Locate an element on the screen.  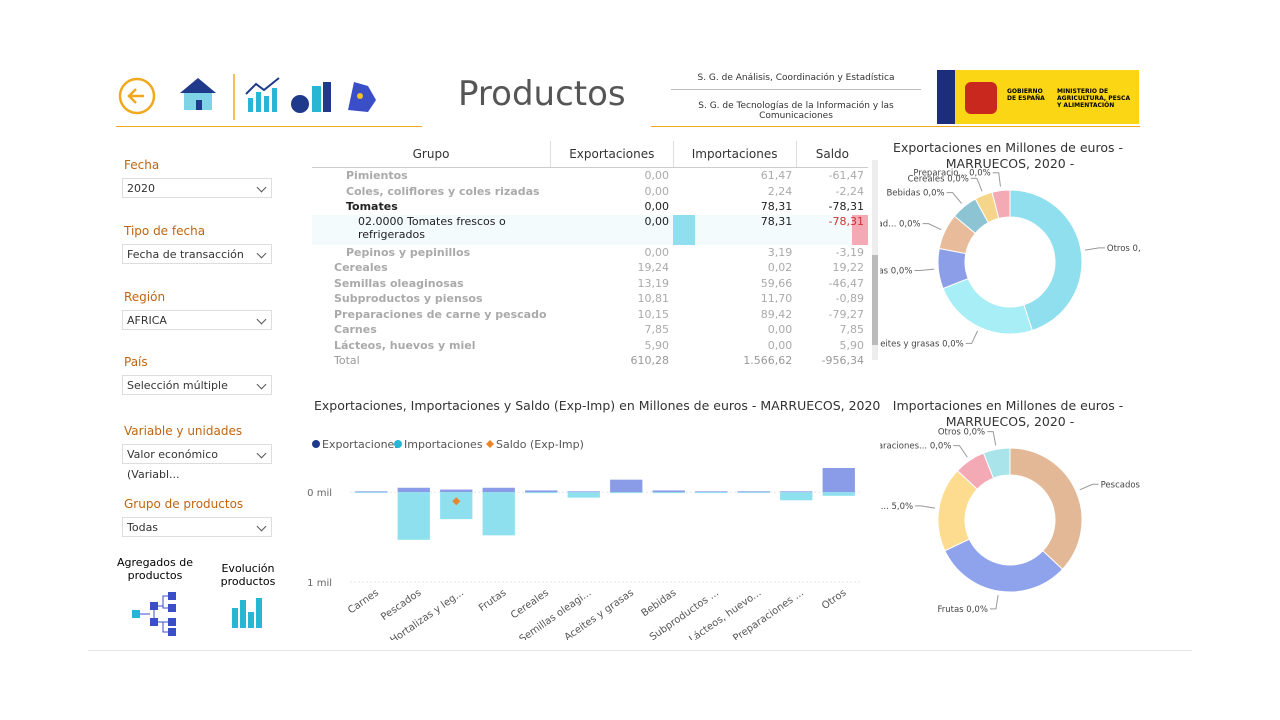
table-row: Subproductos y piensos 10,81 11,70 -0,89 is located at coordinates (590, 299).